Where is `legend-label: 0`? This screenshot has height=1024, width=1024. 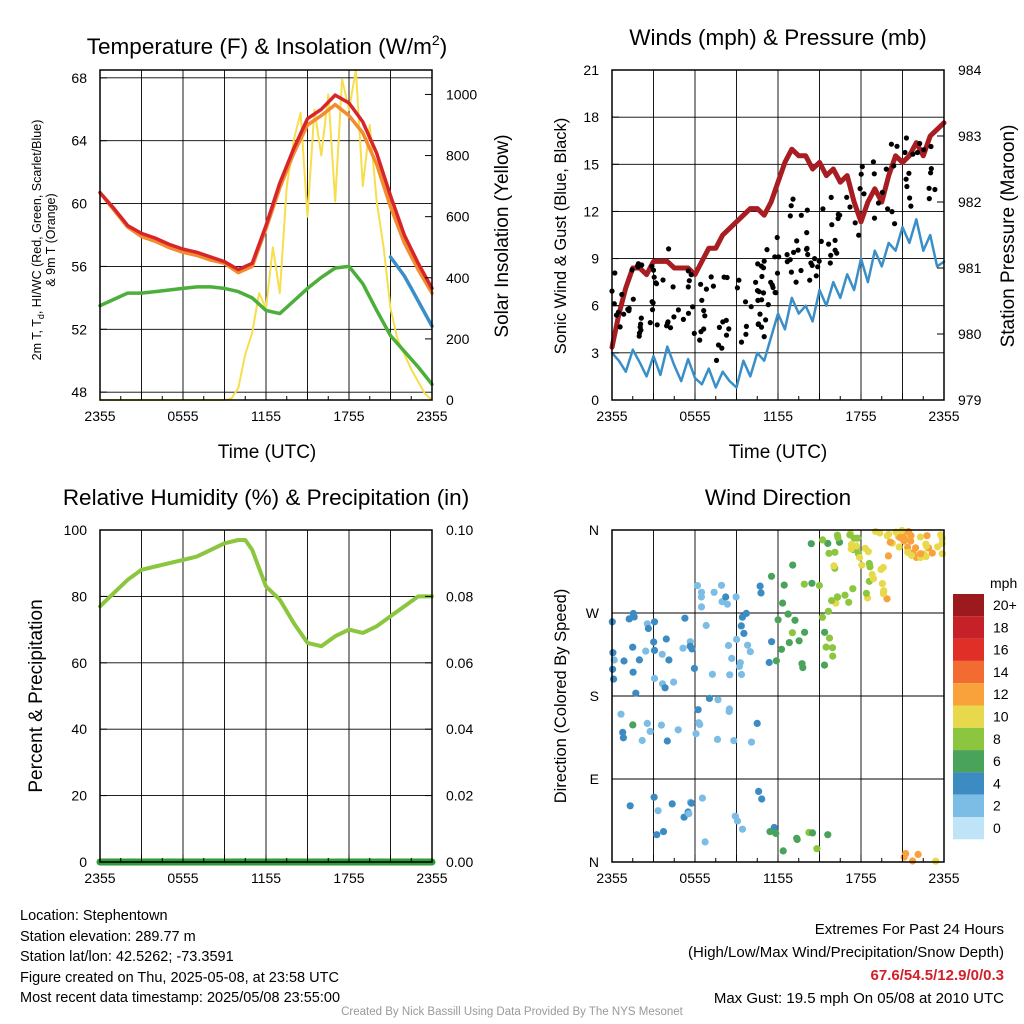
legend-label: 0 is located at coordinates (997, 828).